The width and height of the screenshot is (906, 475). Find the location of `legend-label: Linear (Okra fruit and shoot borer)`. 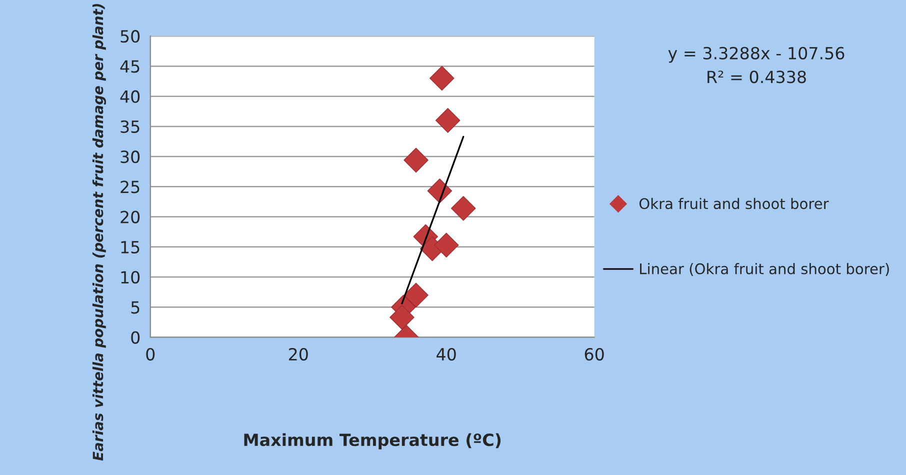

legend-label: Linear (Okra fruit and shoot borer) is located at coordinates (764, 269).